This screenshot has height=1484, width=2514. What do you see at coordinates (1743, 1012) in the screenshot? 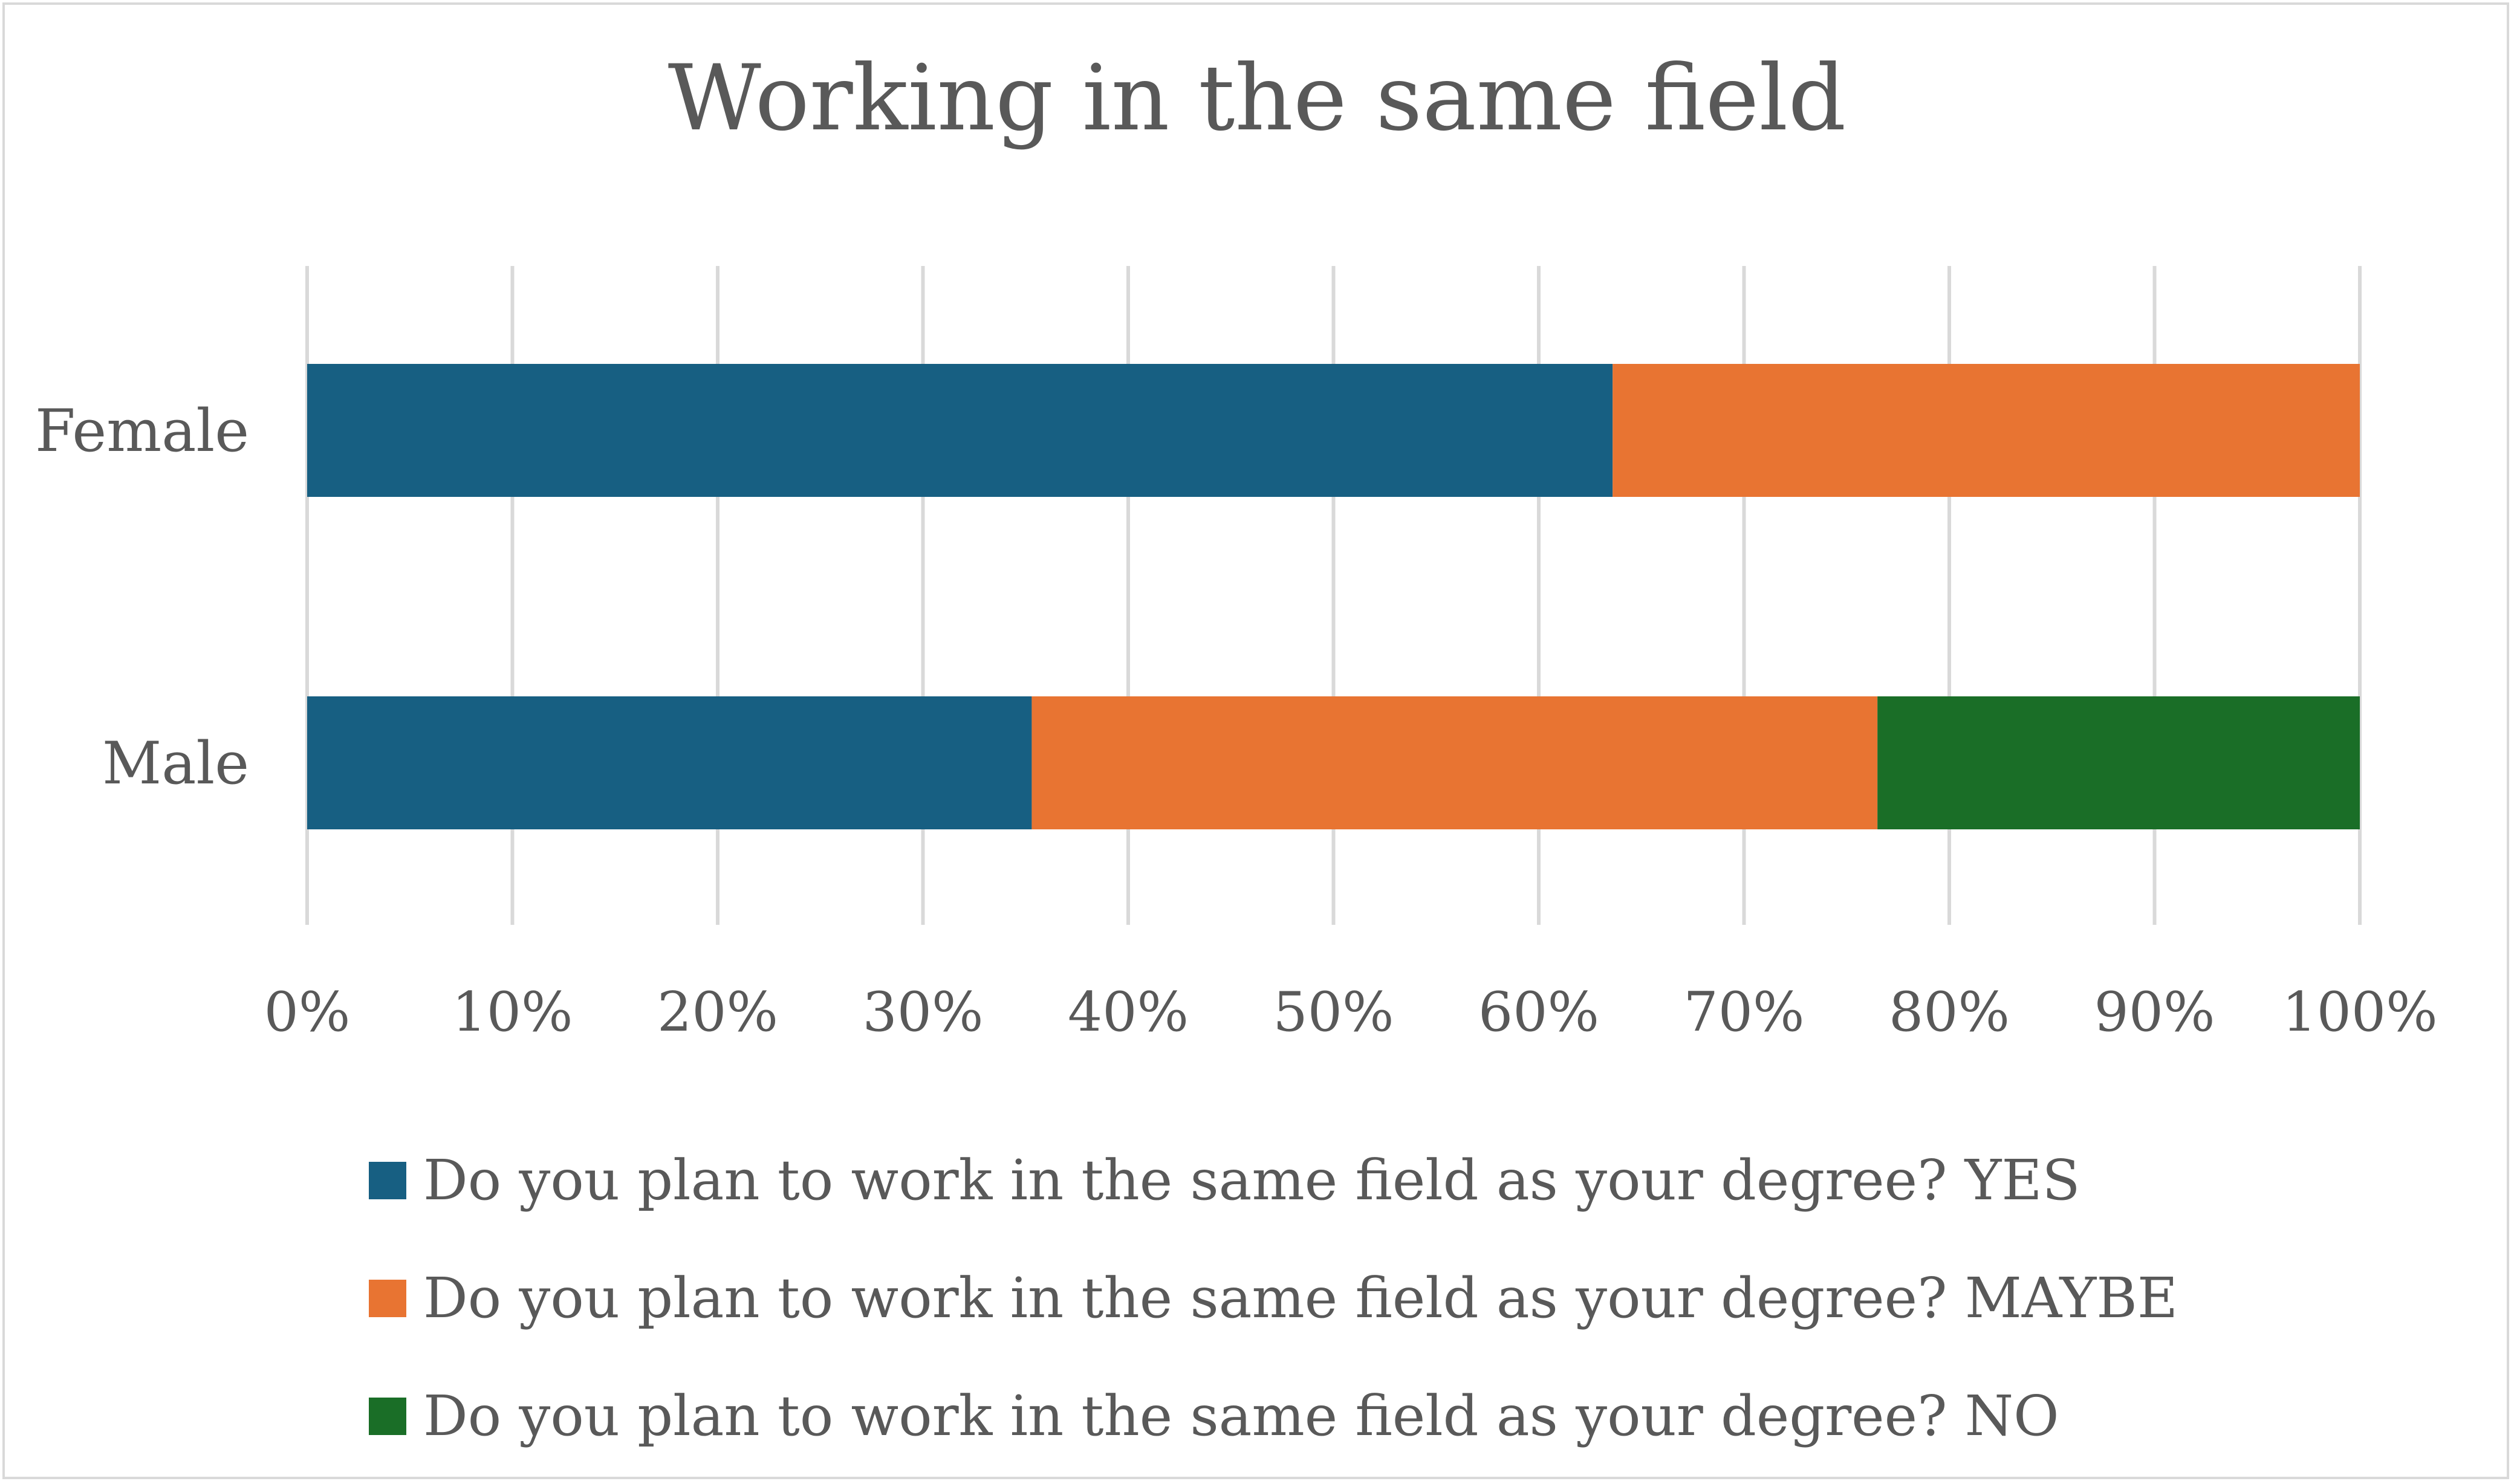
I see `x-tick-label: 70%` at bounding box center [1743, 1012].